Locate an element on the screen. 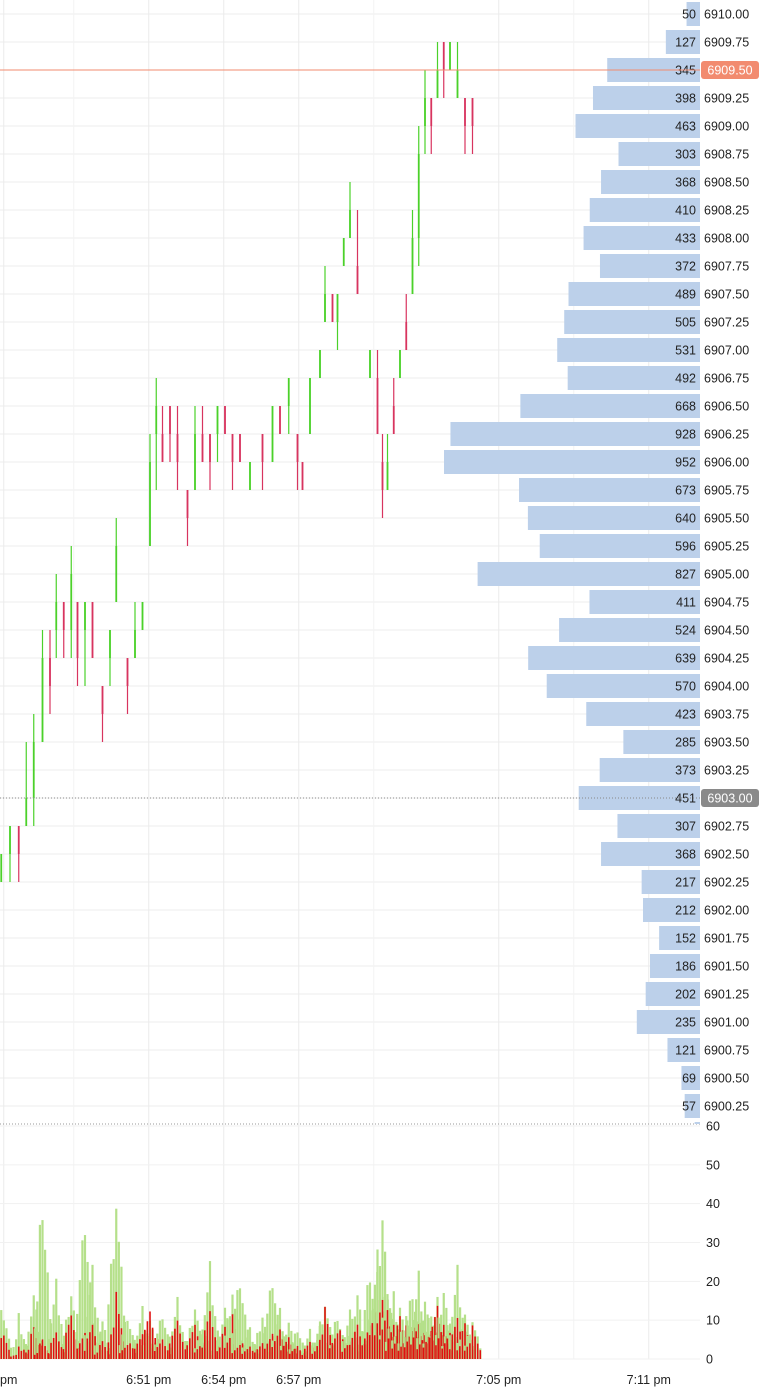 The height and width of the screenshot is (1400, 760). profile-volume-label: 596 is located at coordinates (685, 547).